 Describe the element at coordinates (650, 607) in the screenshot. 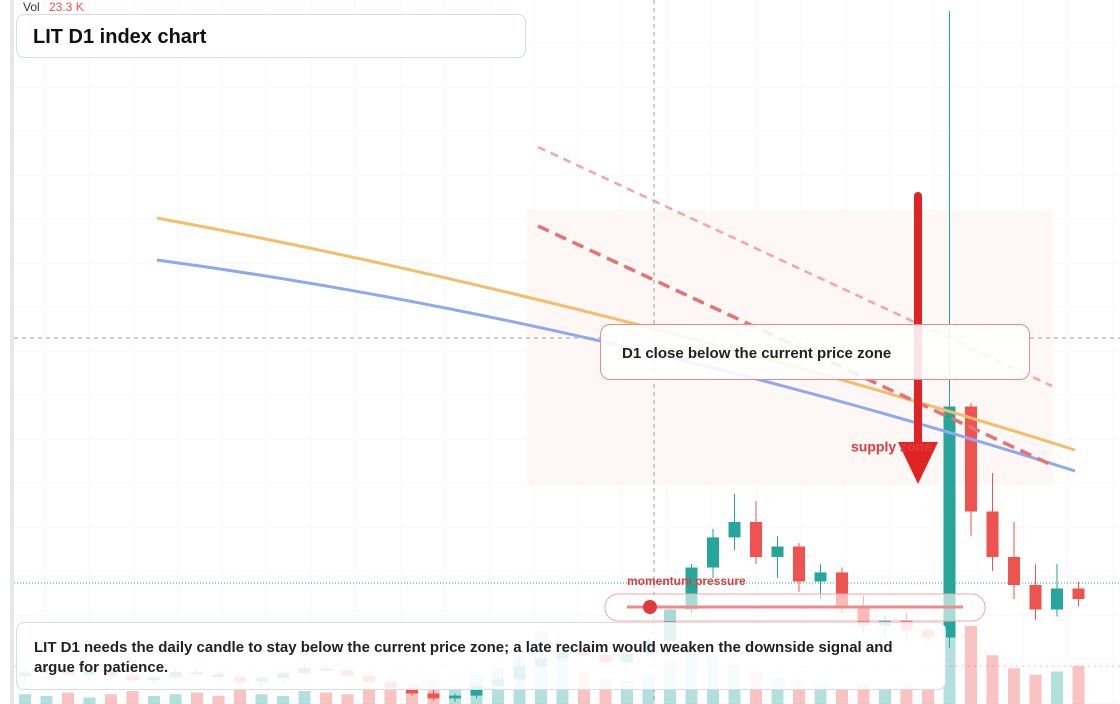

I see `momentum-dot` at that location.